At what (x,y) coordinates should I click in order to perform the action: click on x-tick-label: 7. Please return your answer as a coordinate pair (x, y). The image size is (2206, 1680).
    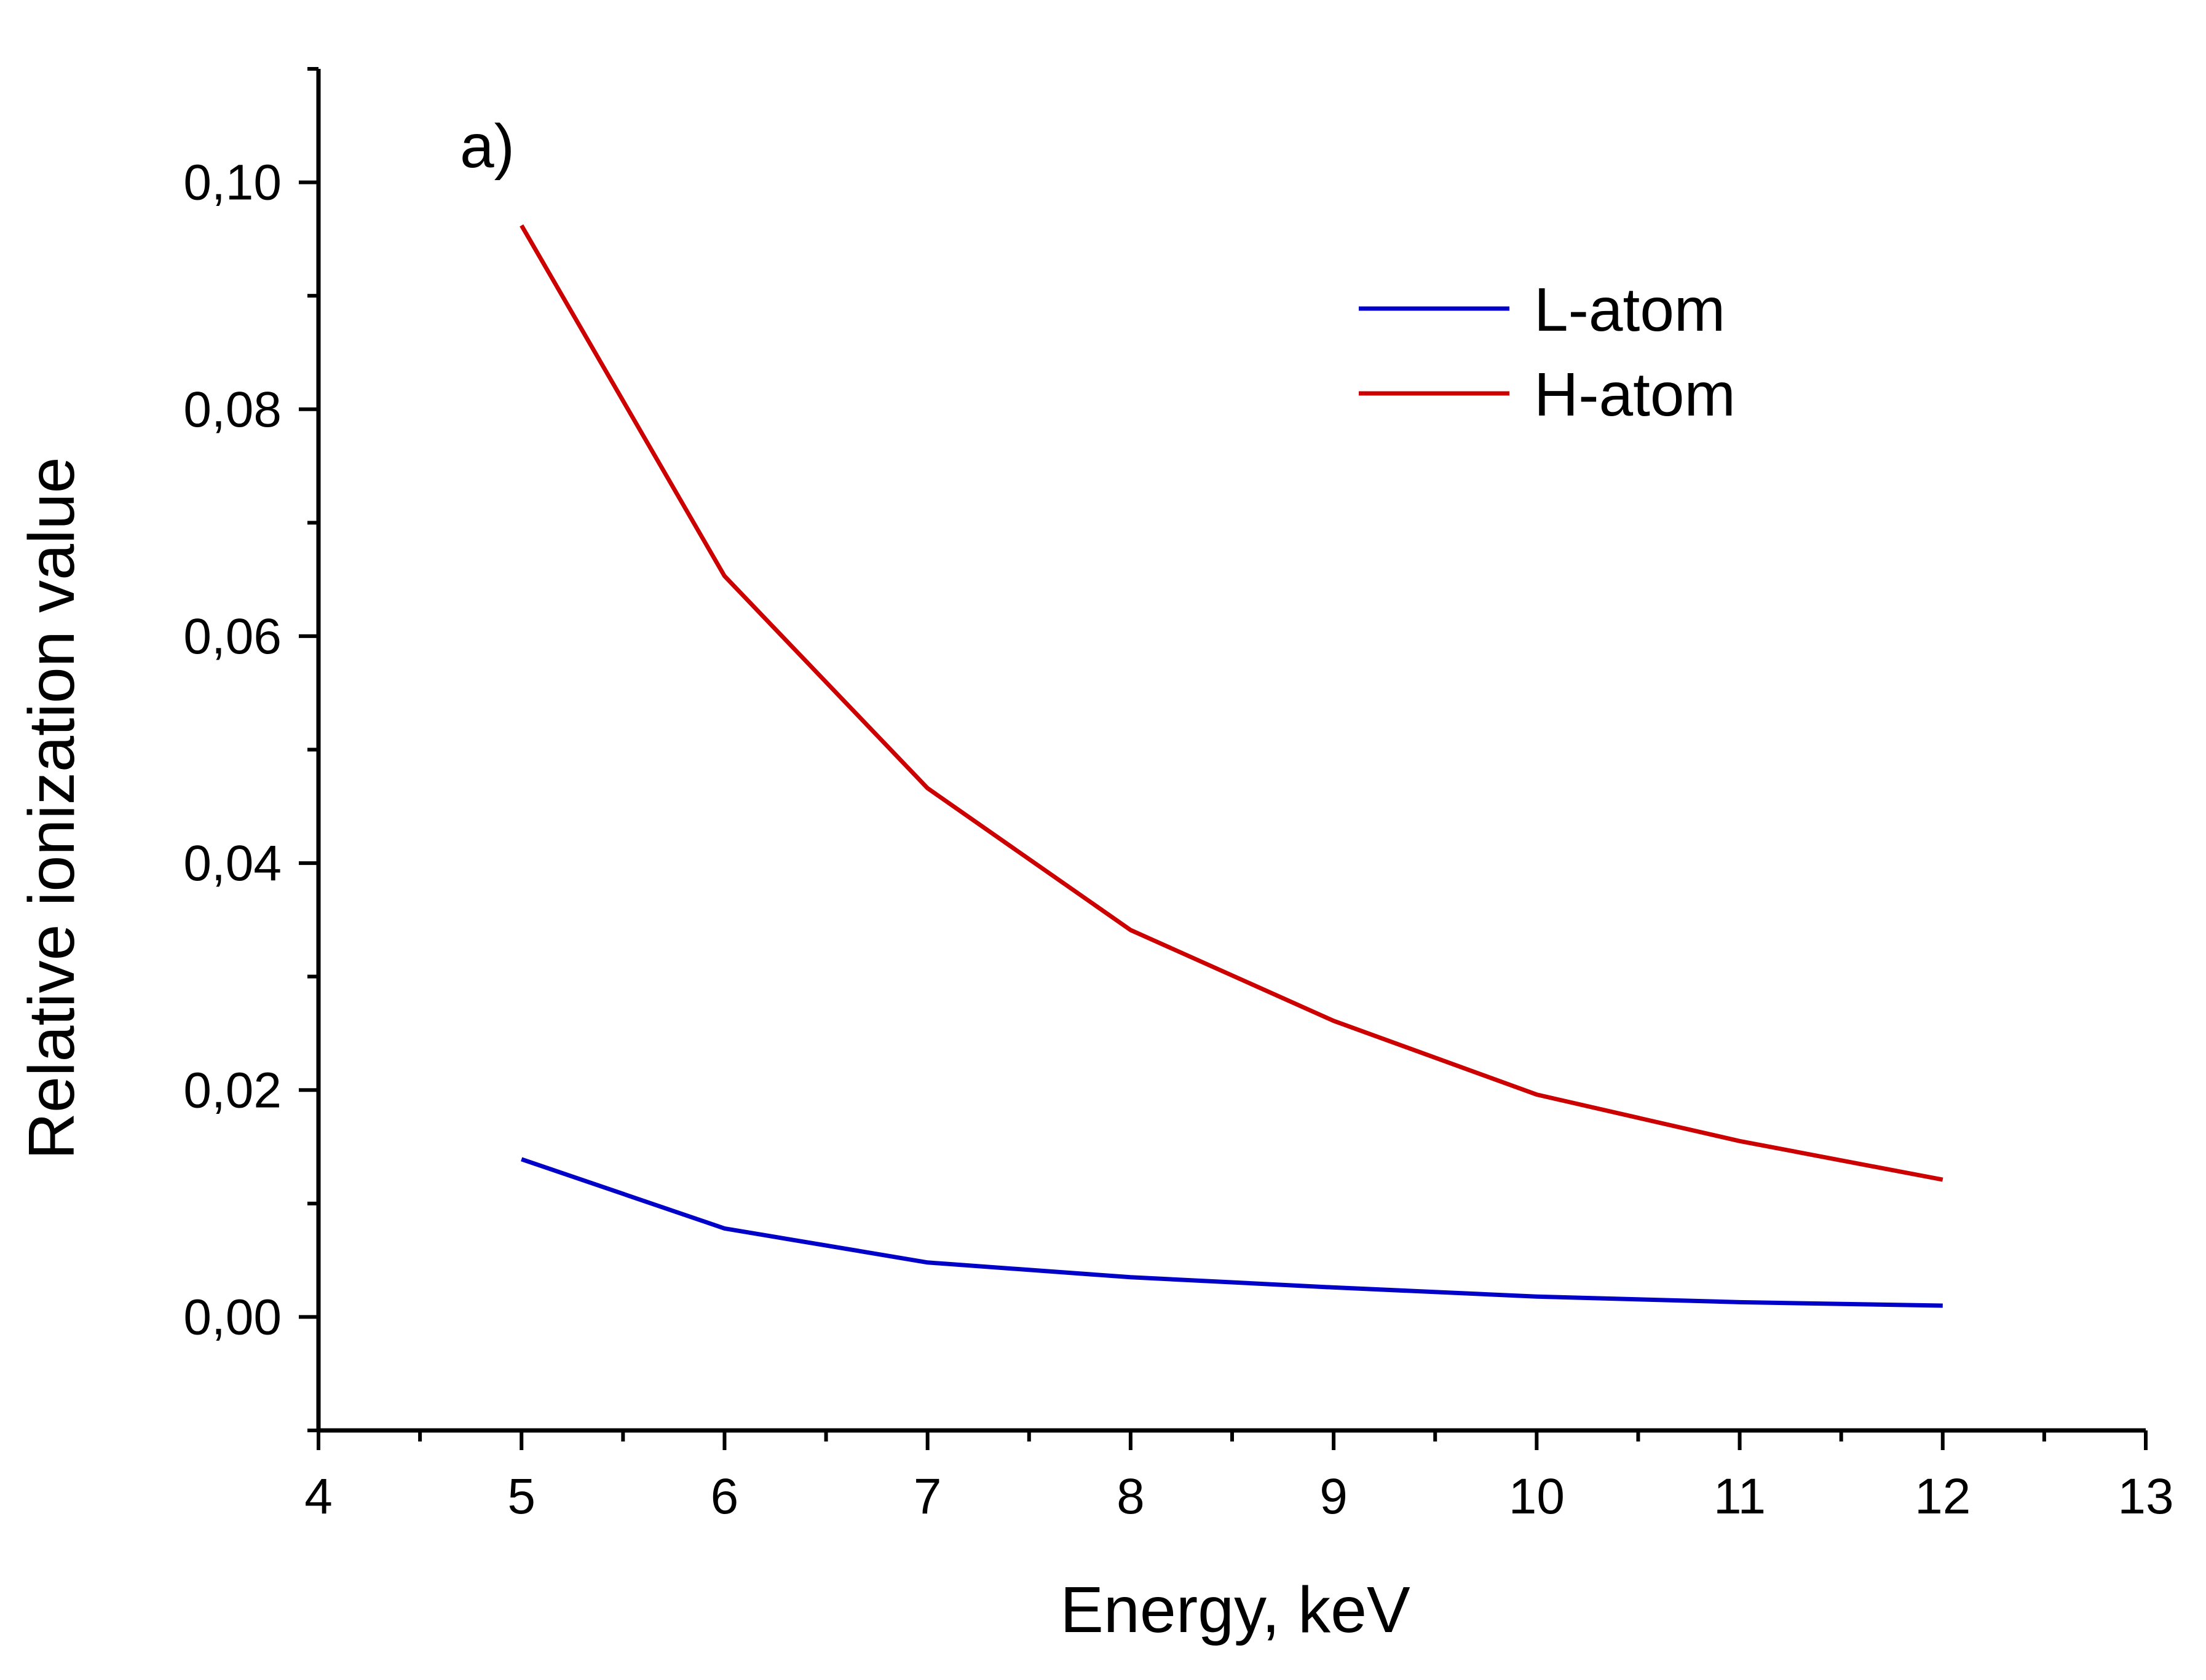
    Looking at the image, I should click on (928, 1496).